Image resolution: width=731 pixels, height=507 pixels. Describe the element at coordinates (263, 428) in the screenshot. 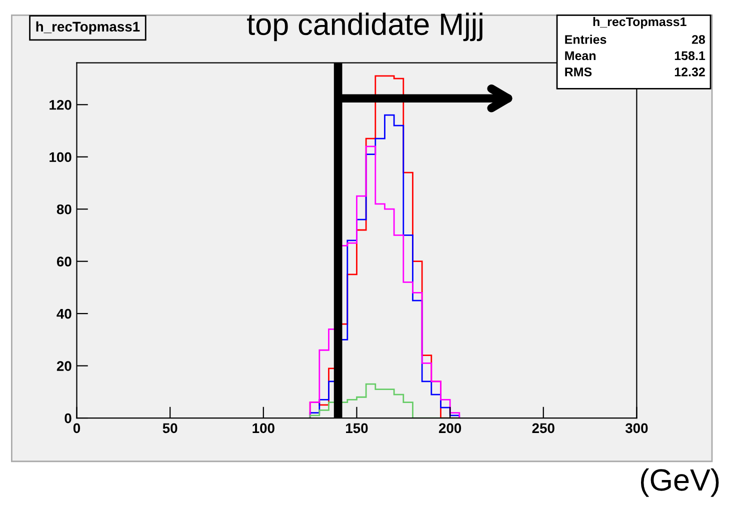

I see `x-tick-label: 100` at that location.